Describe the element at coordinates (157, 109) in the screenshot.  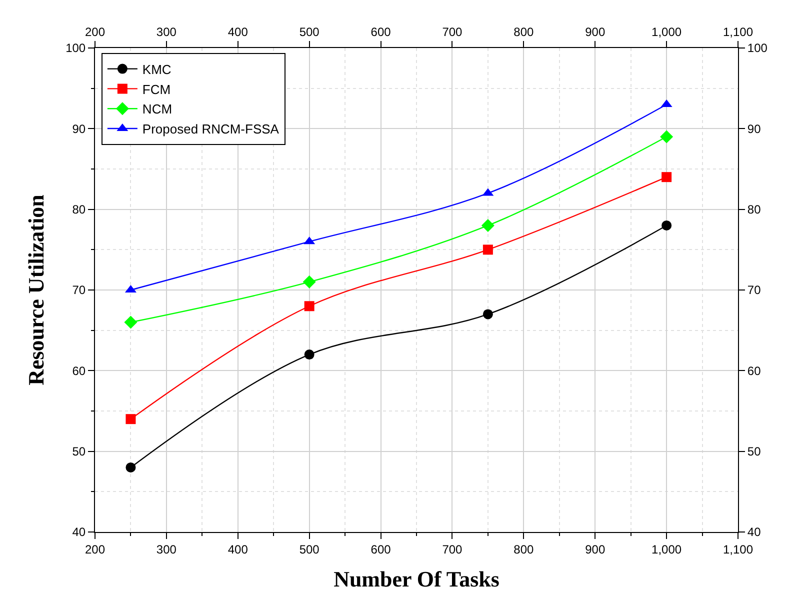
I see `legend-label: NCM` at that location.